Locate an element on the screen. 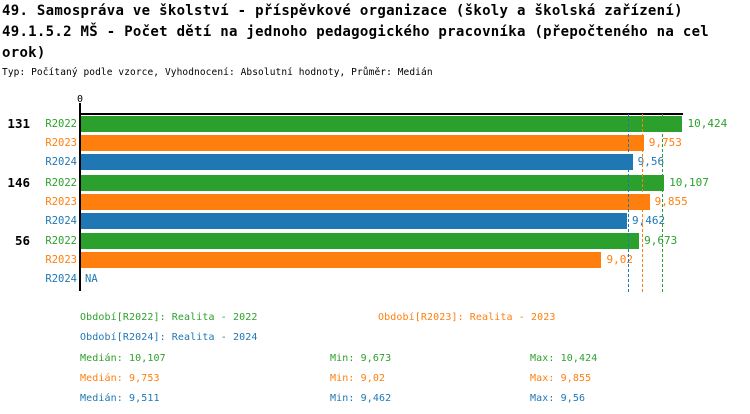 The width and height of the screenshot is (750, 414). stat-median-r2022: Medián: 10,107 is located at coordinates (123, 358).